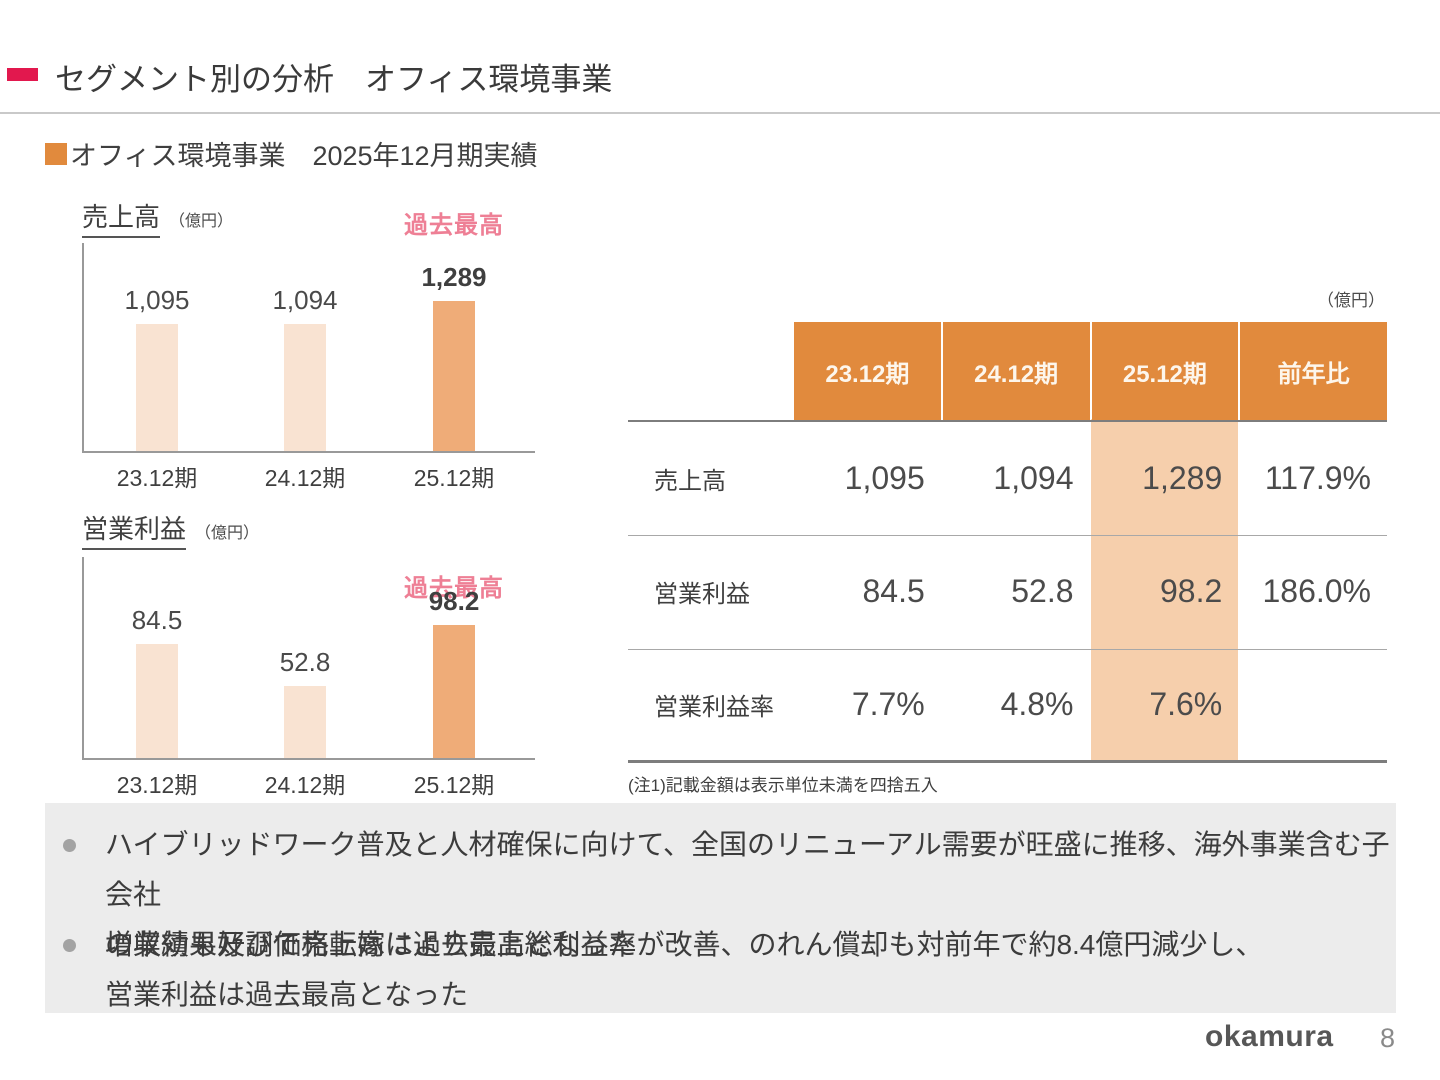 The width and height of the screenshot is (1440, 1080). I want to click on page-number: 8, so click(1388, 1038).